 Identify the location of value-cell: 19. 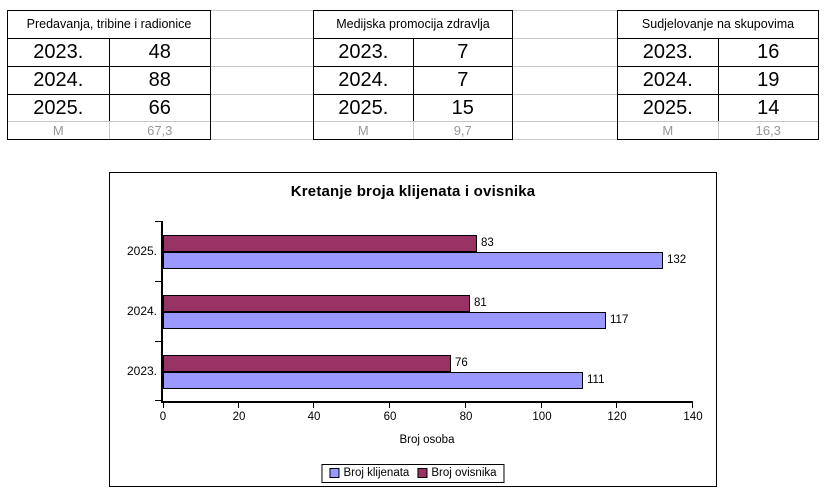
(768, 80).